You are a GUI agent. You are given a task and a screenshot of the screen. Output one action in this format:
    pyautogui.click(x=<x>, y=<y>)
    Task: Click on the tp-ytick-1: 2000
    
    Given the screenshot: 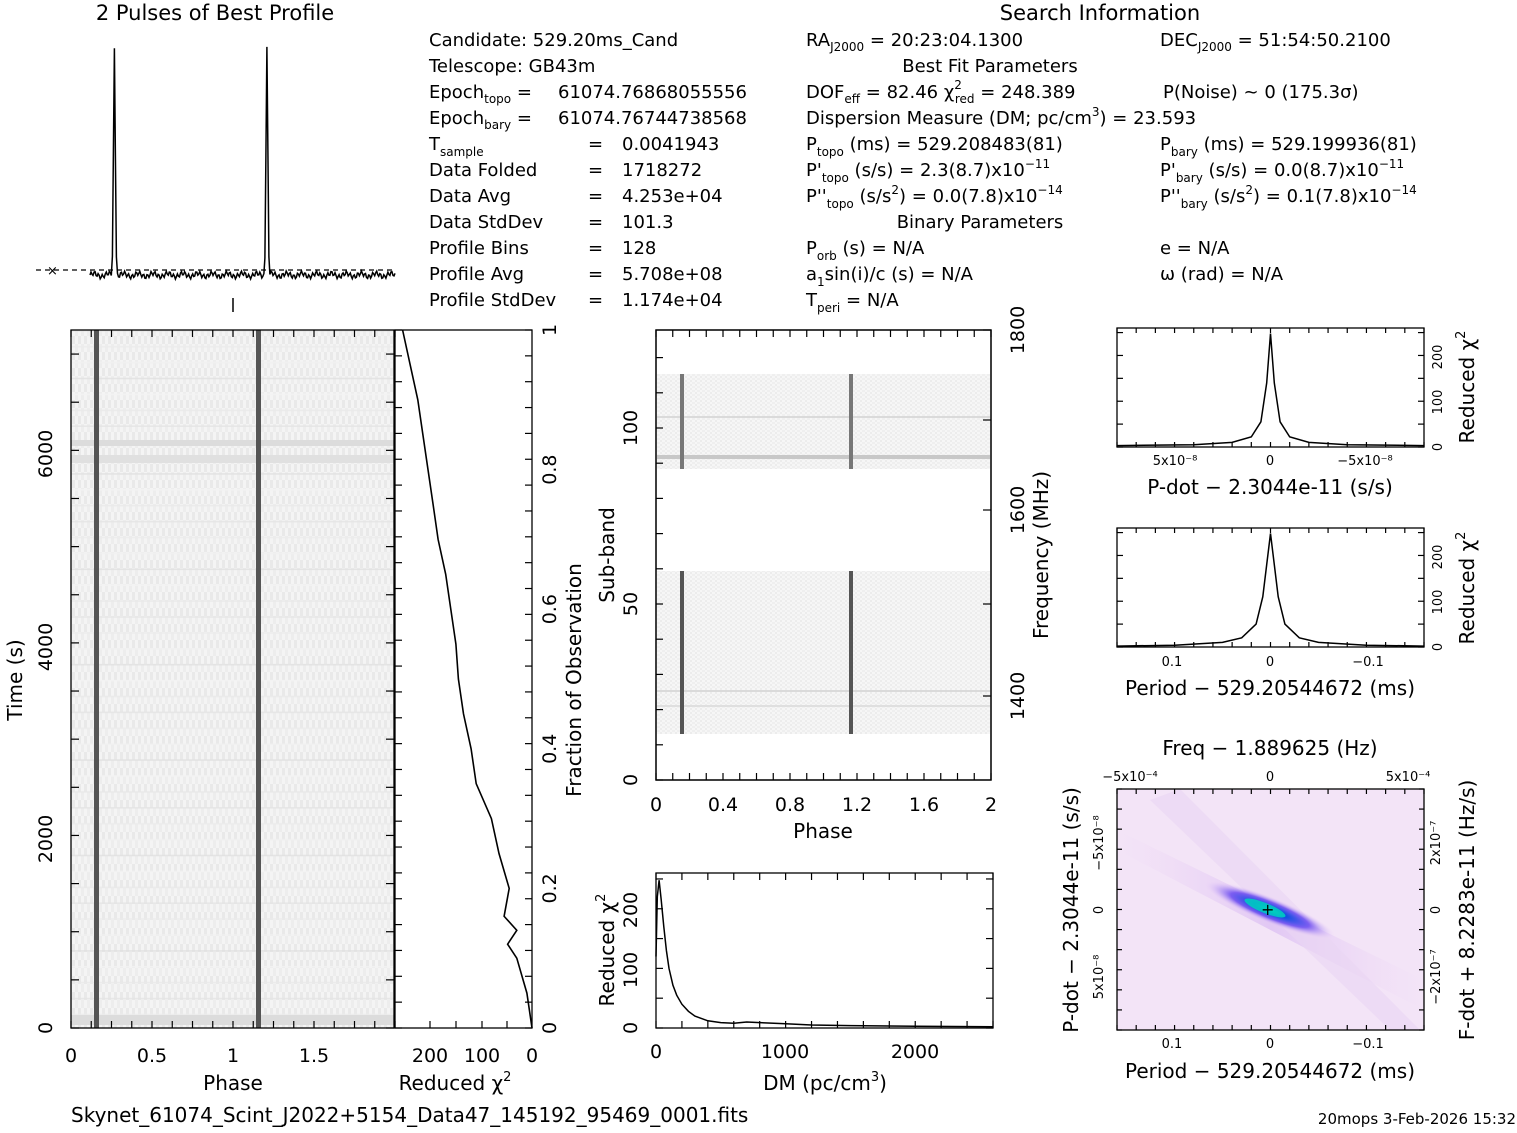 What is the action you would take?
    pyautogui.click(x=46, y=839)
    